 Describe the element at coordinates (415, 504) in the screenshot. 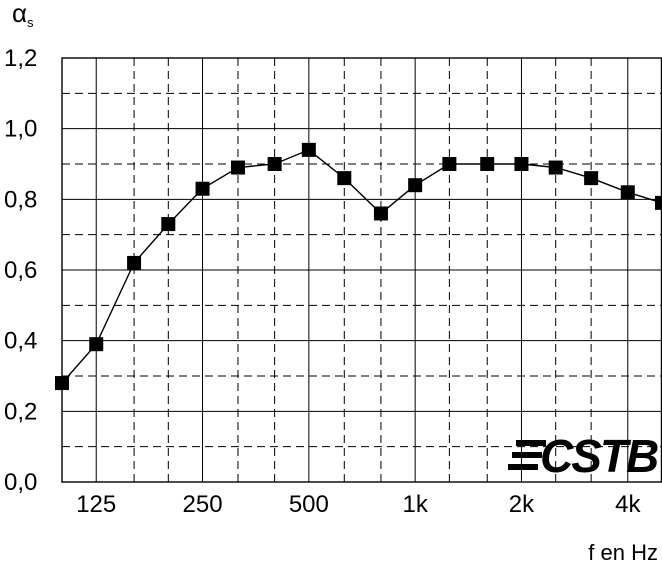

I see `x-tick-label: 1k` at that location.